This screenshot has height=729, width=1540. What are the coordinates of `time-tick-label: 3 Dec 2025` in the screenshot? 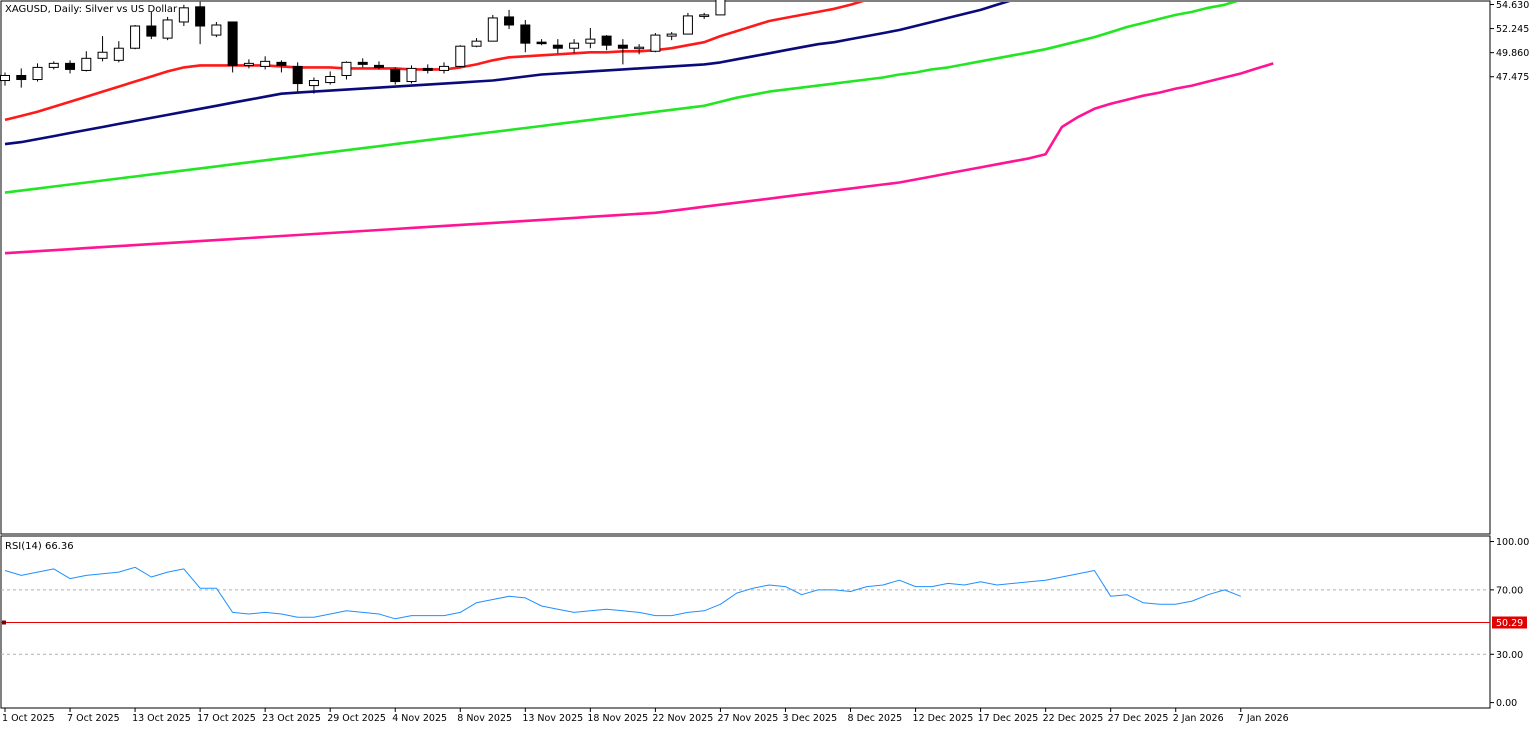 It's located at (809, 718).